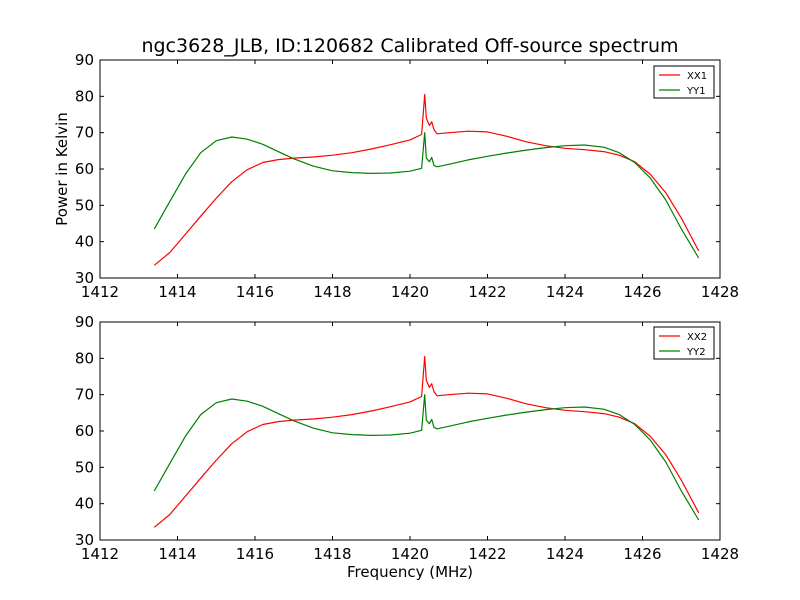  Describe the element at coordinates (696, 352) in the screenshot. I see `legend-label-yy2: YY2` at that location.